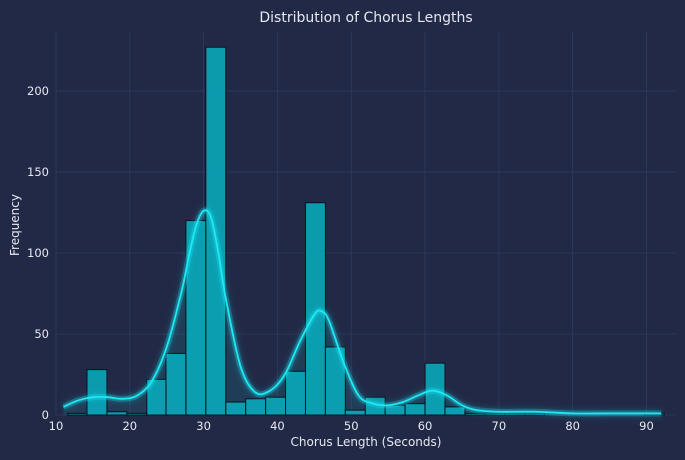 The height and width of the screenshot is (460, 685). I want to click on y-tick-label: 50, so click(41, 334).